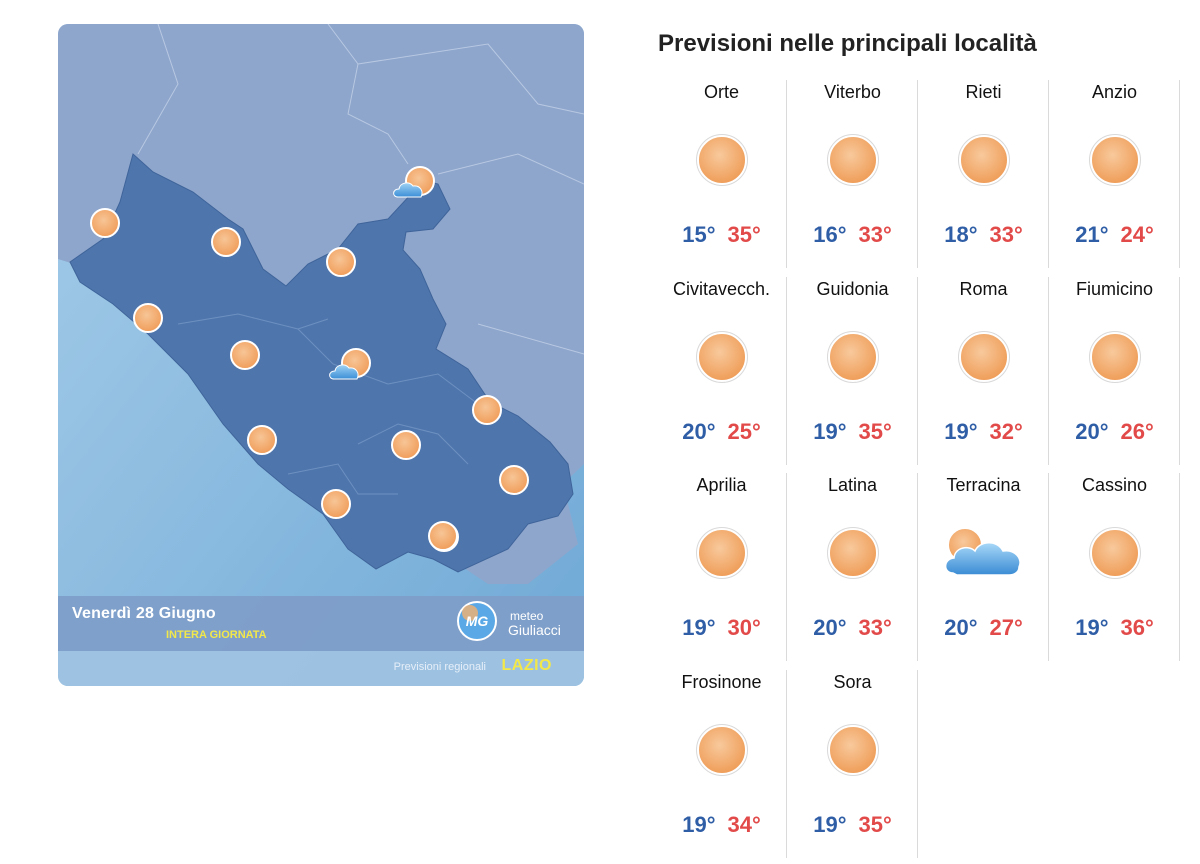  What do you see at coordinates (983, 432) in the screenshot?
I see `temperature-range: 19° 32°` at bounding box center [983, 432].